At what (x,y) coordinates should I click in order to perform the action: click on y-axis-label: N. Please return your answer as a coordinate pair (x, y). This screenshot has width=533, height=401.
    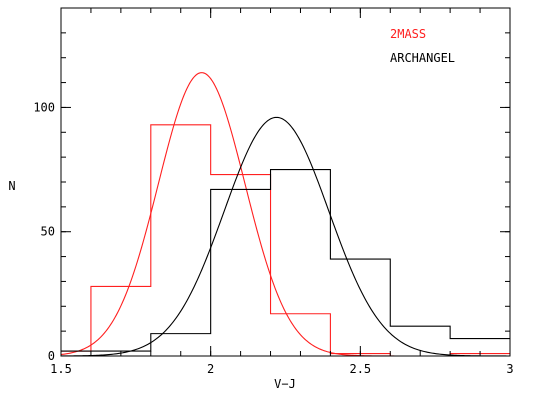
    Looking at the image, I should click on (11, 186).